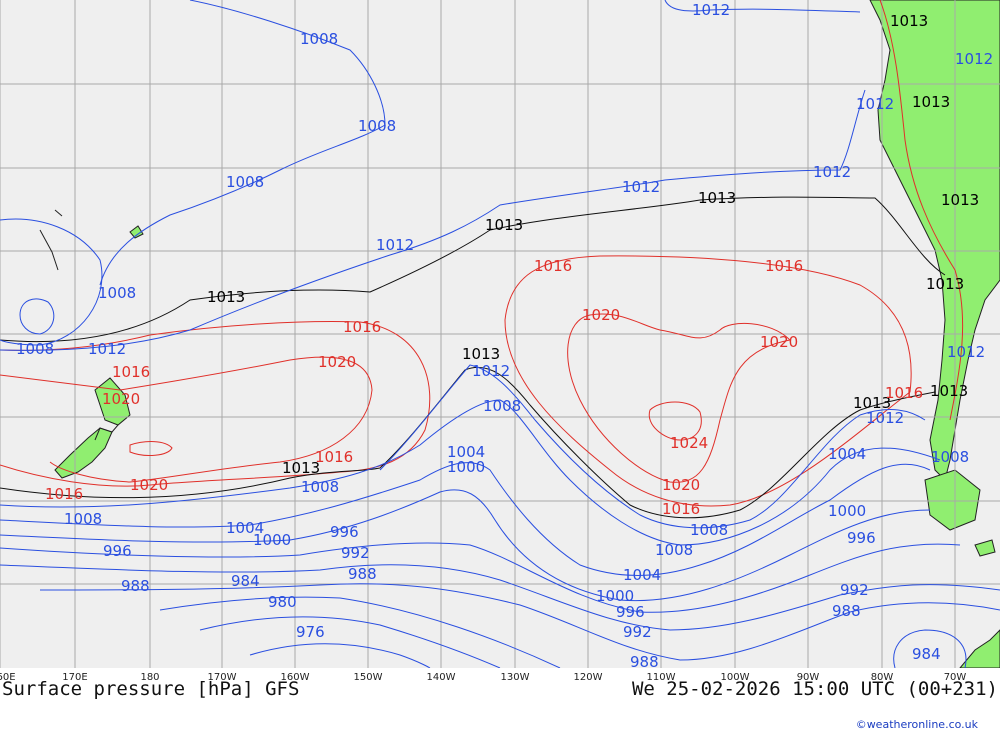  What do you see at coordinates (882, 677) in the screenshot?
I see `lon-tick-label: 80W` at bounding box center [882, 677].